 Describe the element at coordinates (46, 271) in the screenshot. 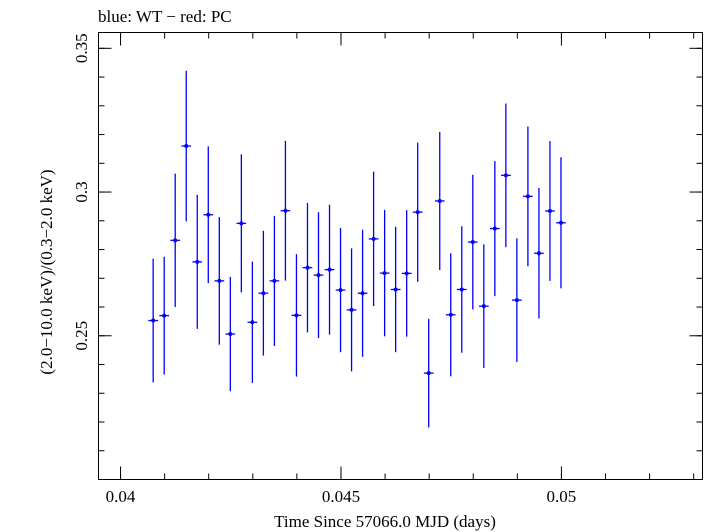

I see `y-axis-title: (2.0−10.0 keV)/(0.3−2.0 keV)` at that location.